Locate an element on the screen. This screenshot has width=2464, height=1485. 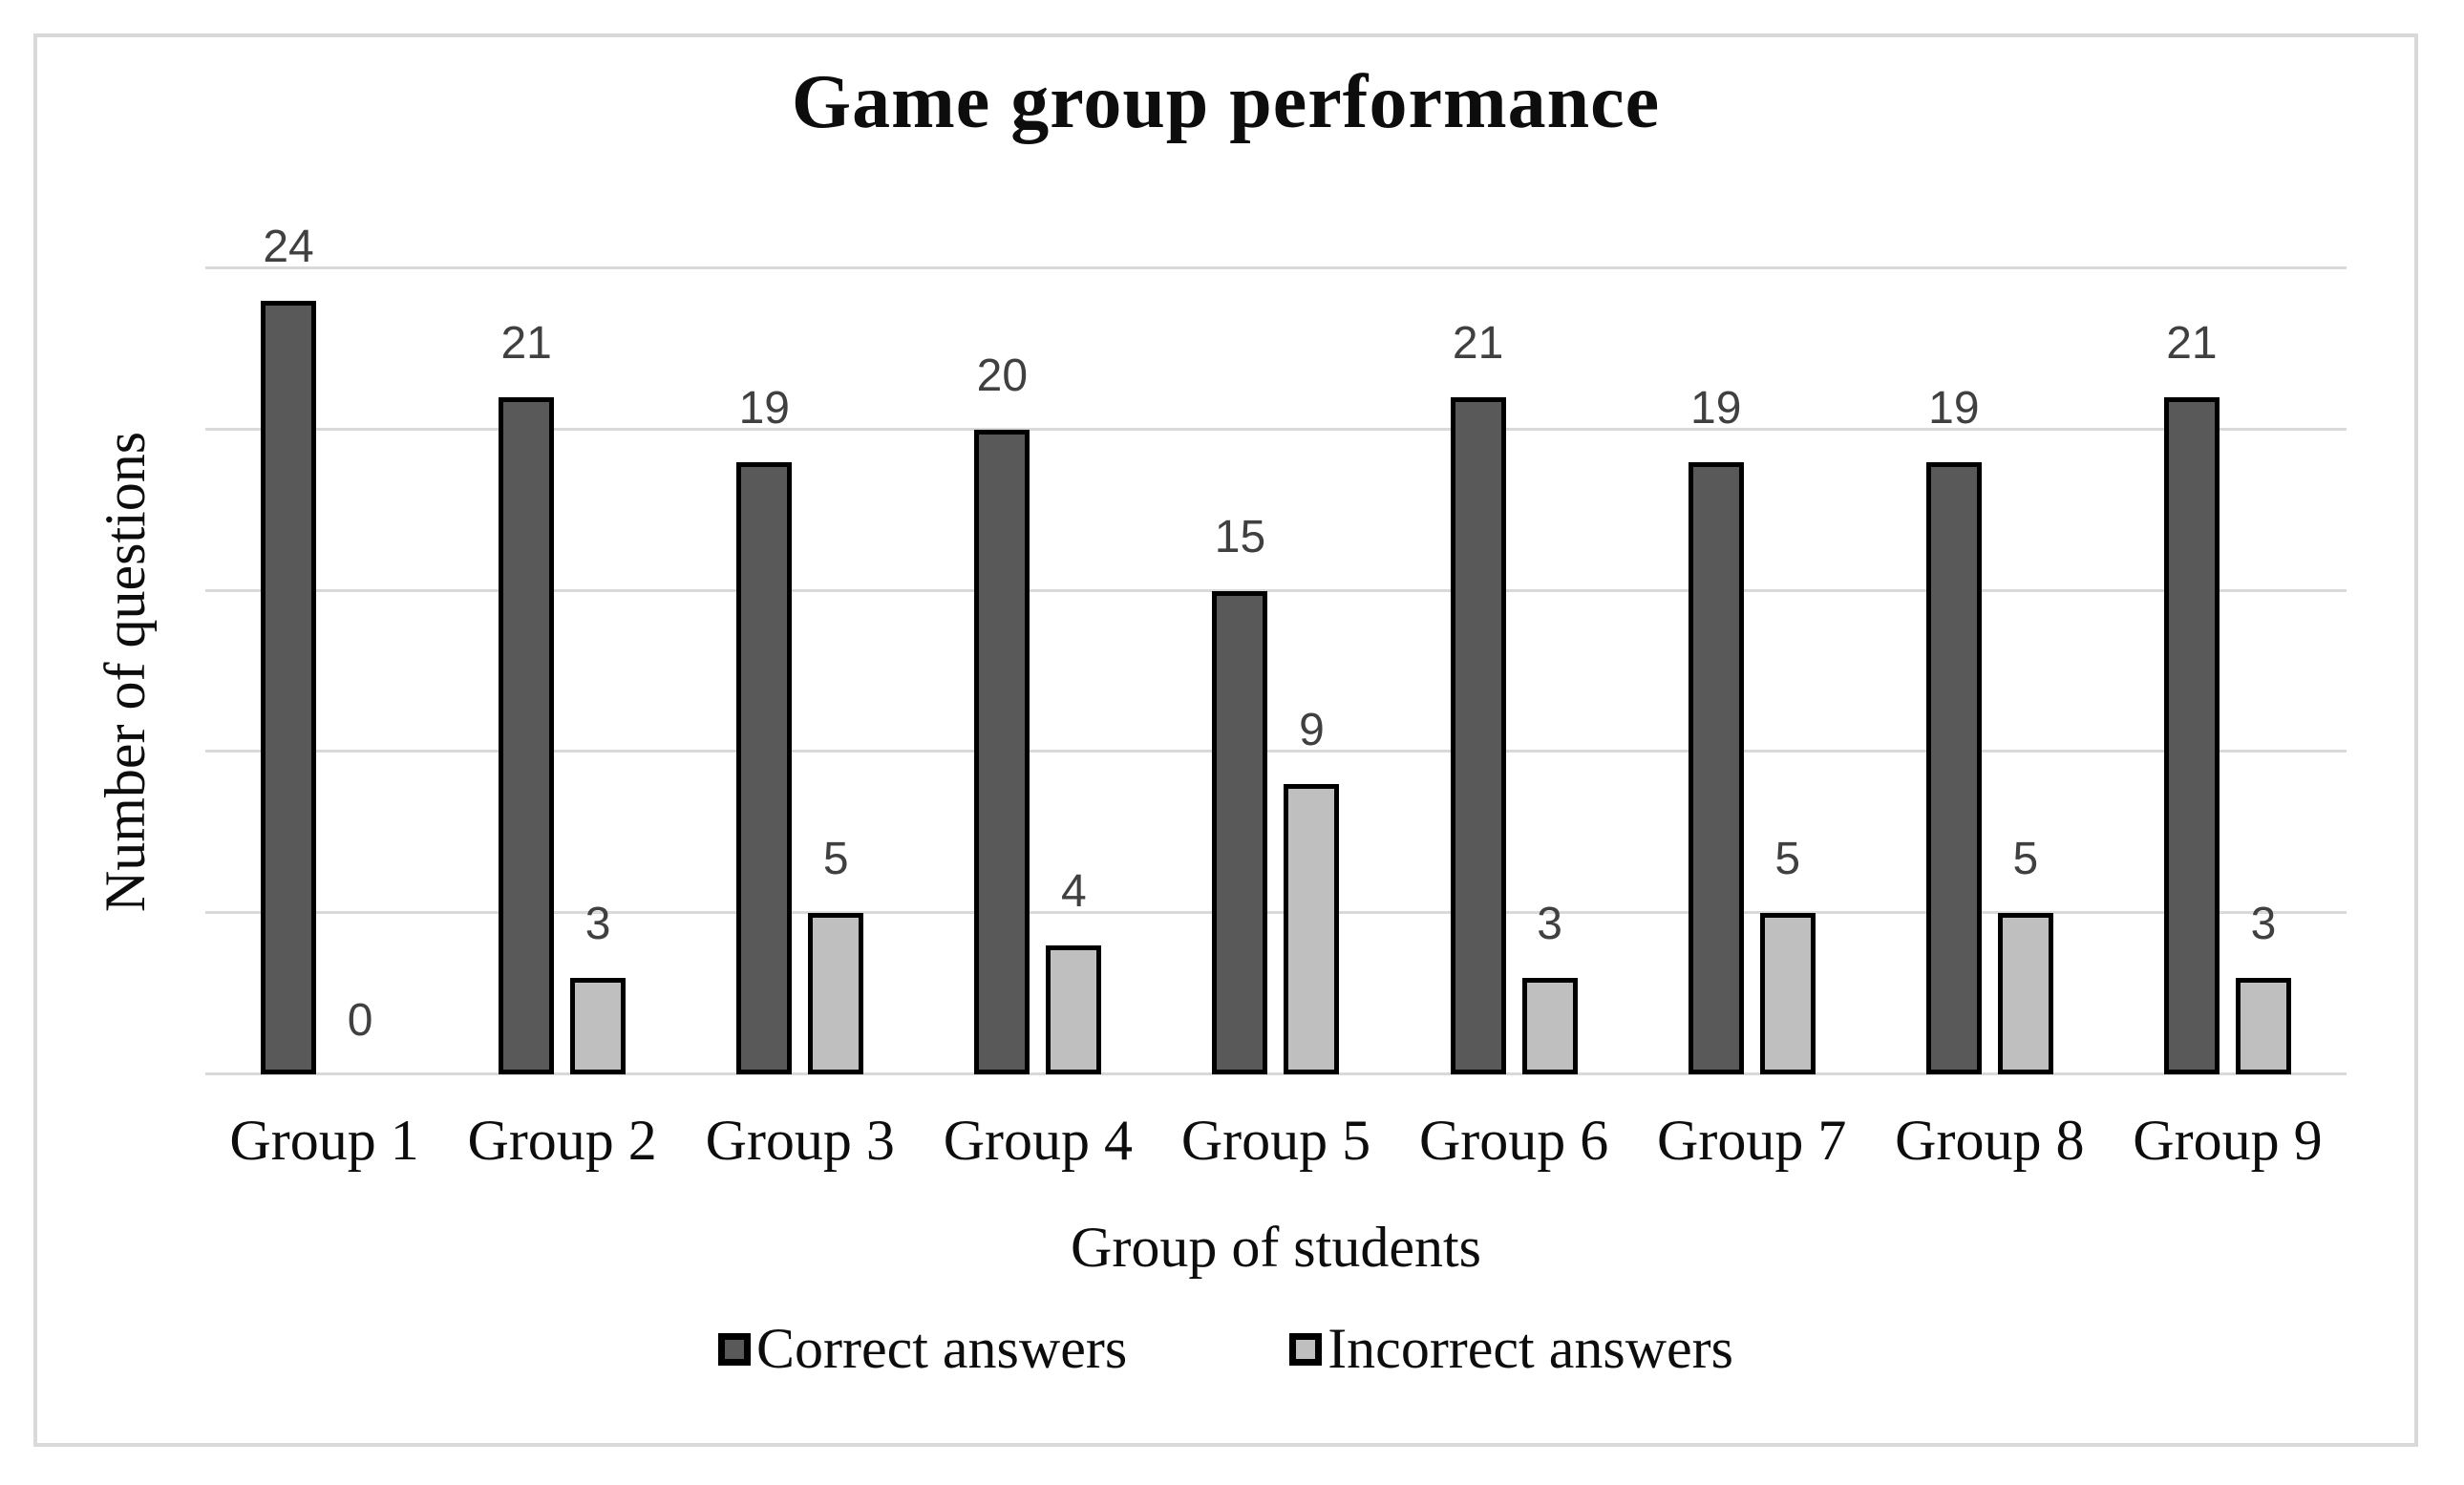
data-label-correct-group-1: 24 is located at coordinates (288, 247).